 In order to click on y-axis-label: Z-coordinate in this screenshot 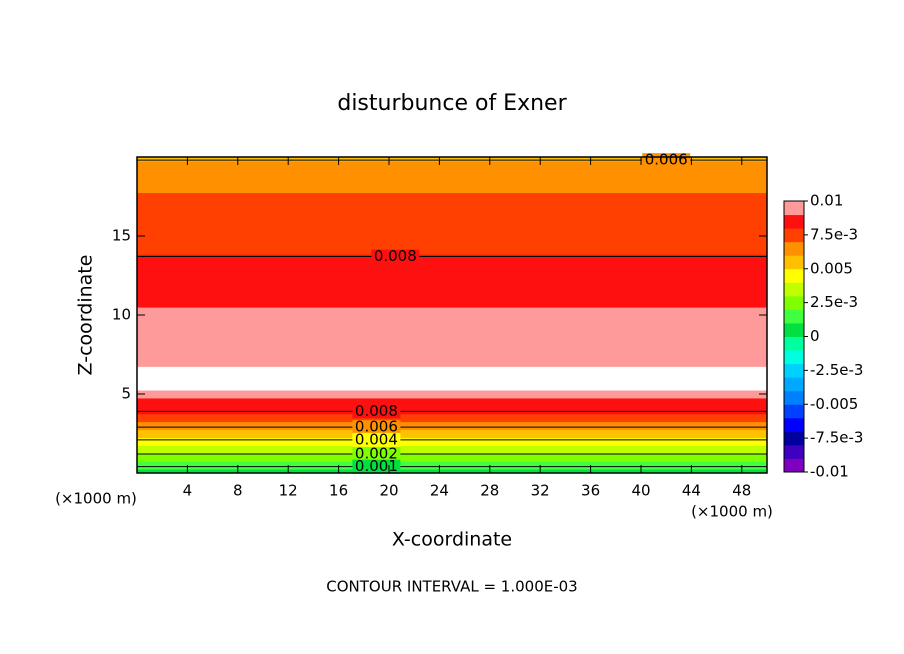, I will do `click(86, 315)`.